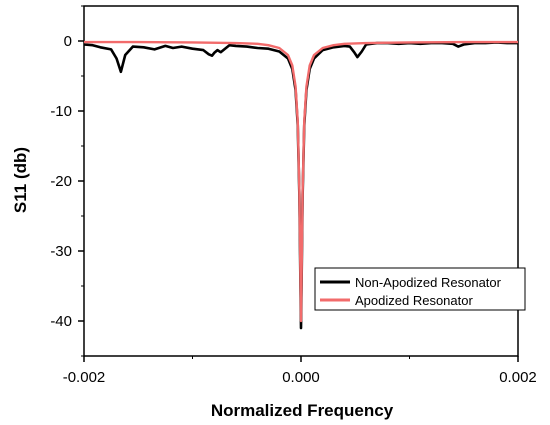 This screenshot has width=550, height=425. I want to click on y-tick-label-1: -10, so click(61, 111).